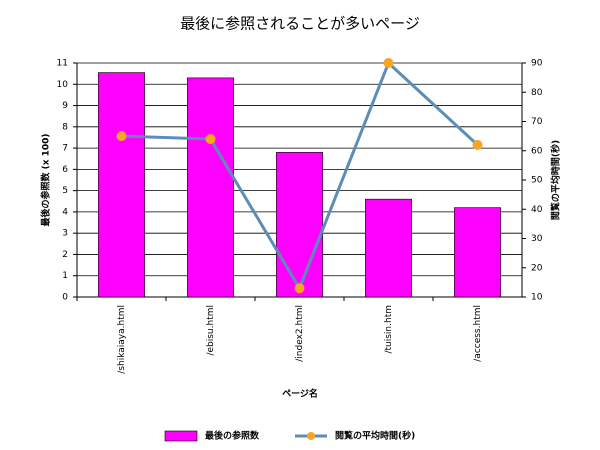  Describe the element at coordinates (537, 181) in the screenshot. I see `y2-tick-label: 50` at that location.